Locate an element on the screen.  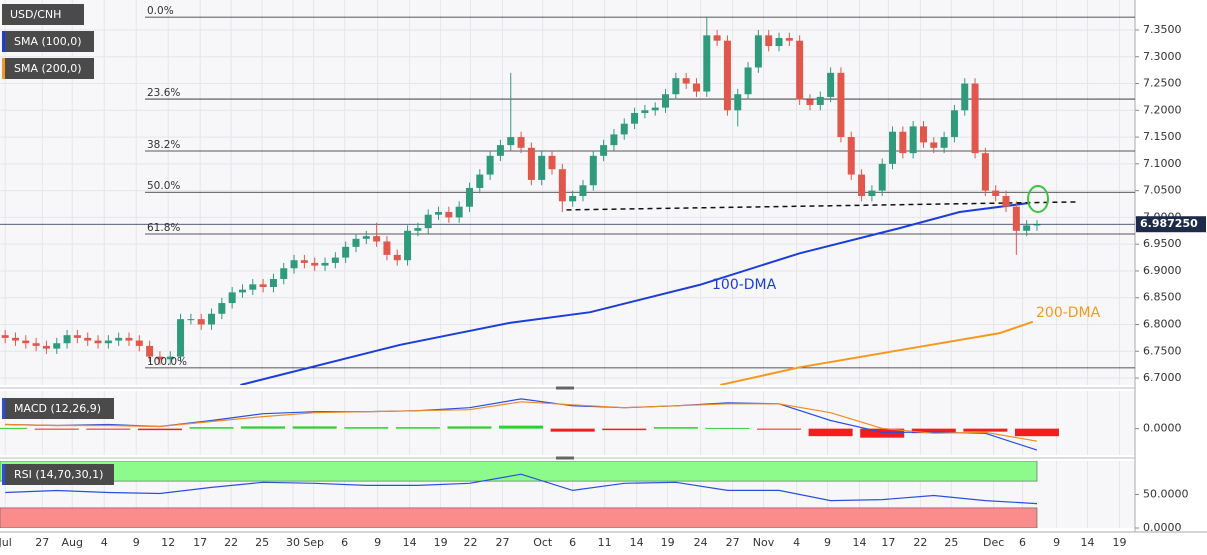
macd-line is located at coordinates (521, 421).